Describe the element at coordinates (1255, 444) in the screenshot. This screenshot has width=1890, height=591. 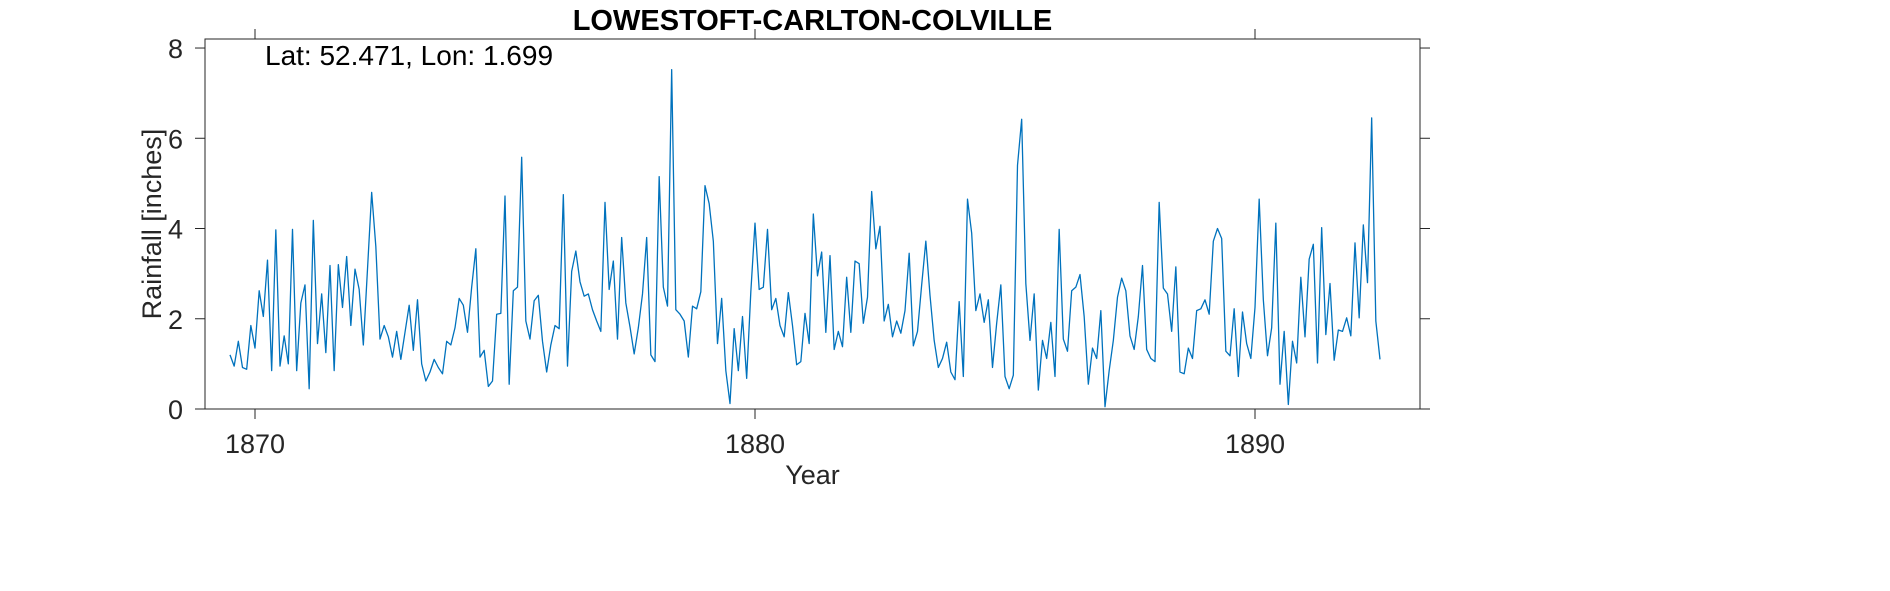
I see `x-tick-label: 1890` at that location.